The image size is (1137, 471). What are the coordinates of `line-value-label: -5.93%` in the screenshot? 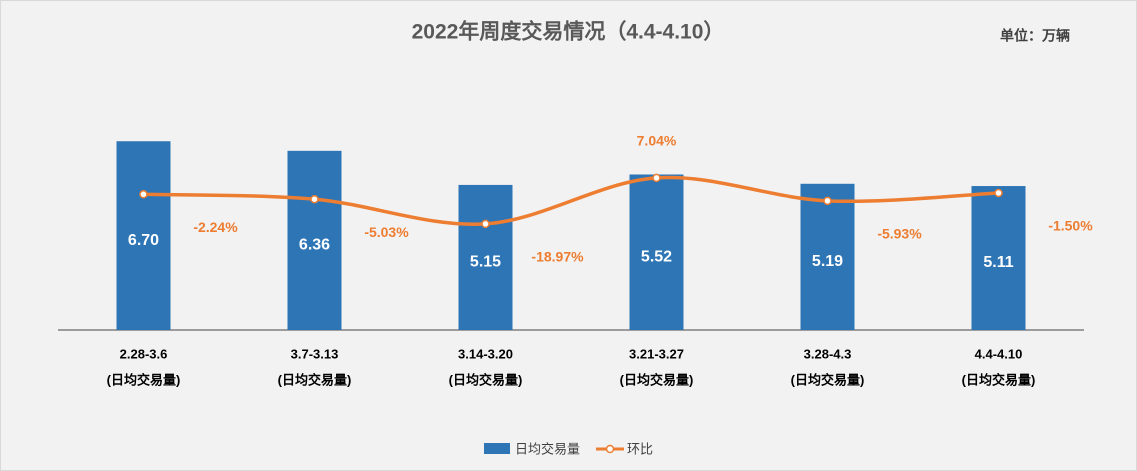 It's located at (899, 234).